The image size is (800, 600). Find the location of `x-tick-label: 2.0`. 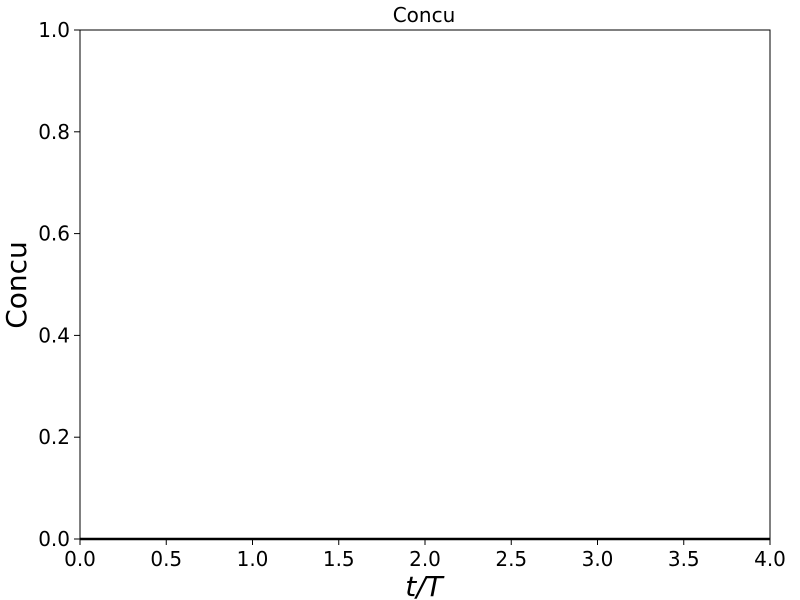

x-tick-label: 2.0 is located at coordinates (425, 559).